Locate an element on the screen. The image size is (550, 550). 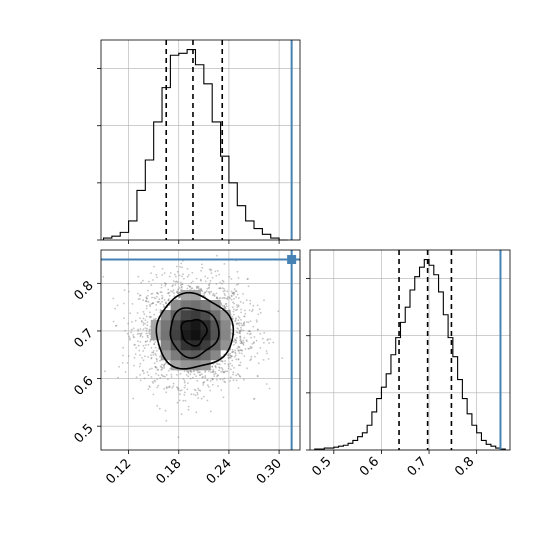
joint-x-tick-label-3: 0.30 is located at coordinates (269, 471).